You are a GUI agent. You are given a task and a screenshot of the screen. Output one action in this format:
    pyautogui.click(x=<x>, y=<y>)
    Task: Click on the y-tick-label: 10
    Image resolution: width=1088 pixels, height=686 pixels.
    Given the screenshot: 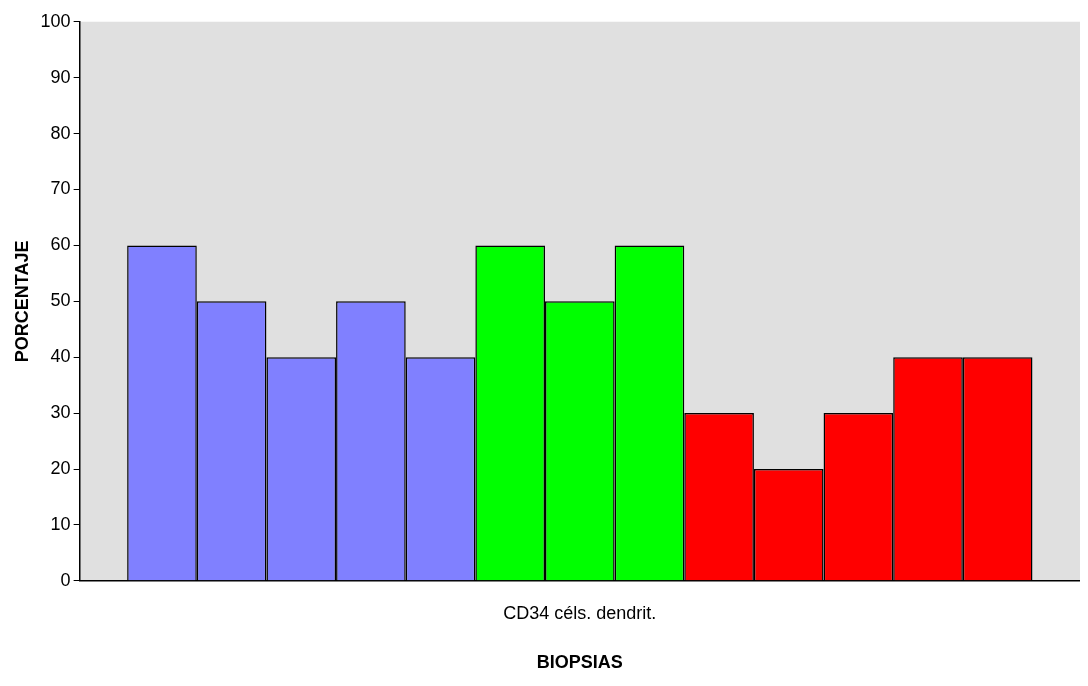 What is the action you would take?
    pyautogui.click(x=60, y=523)
    